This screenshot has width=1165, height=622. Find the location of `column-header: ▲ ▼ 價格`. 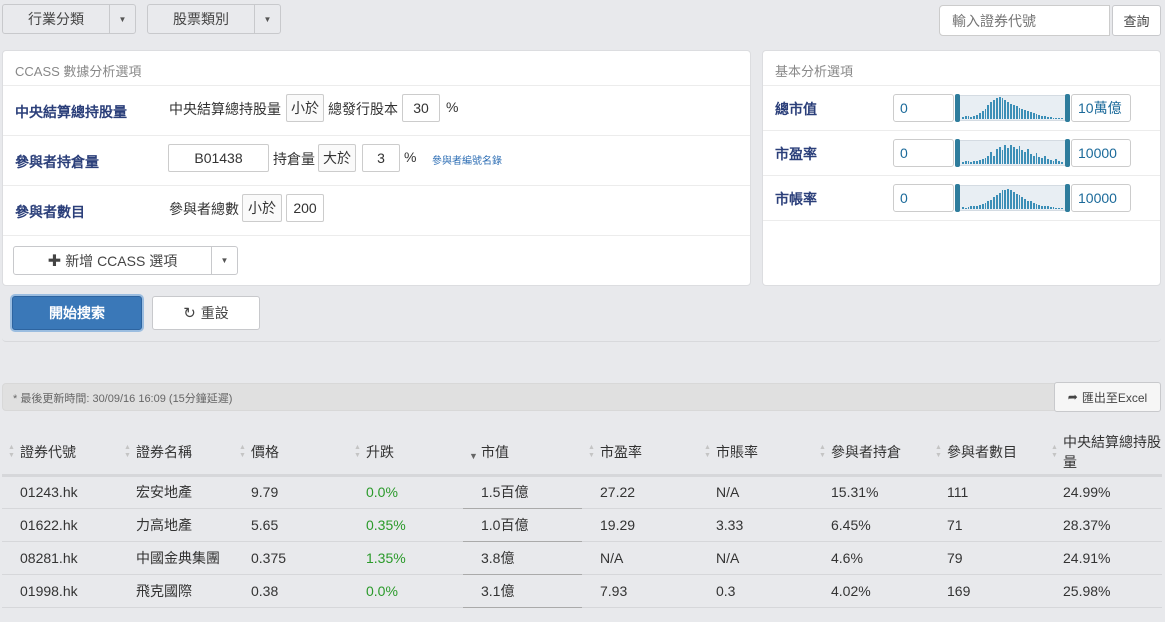

column-header: ▲ ▼ 價格 is located at coordinates (290, 453).